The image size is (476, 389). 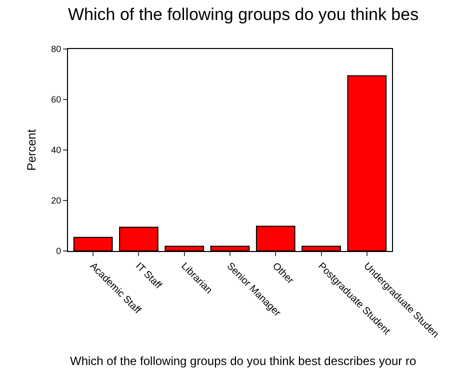 What do you see at coordinates (56, 49) in the screenshot?
I see `y-tick-label: 80` at bounding box center [56, 49].